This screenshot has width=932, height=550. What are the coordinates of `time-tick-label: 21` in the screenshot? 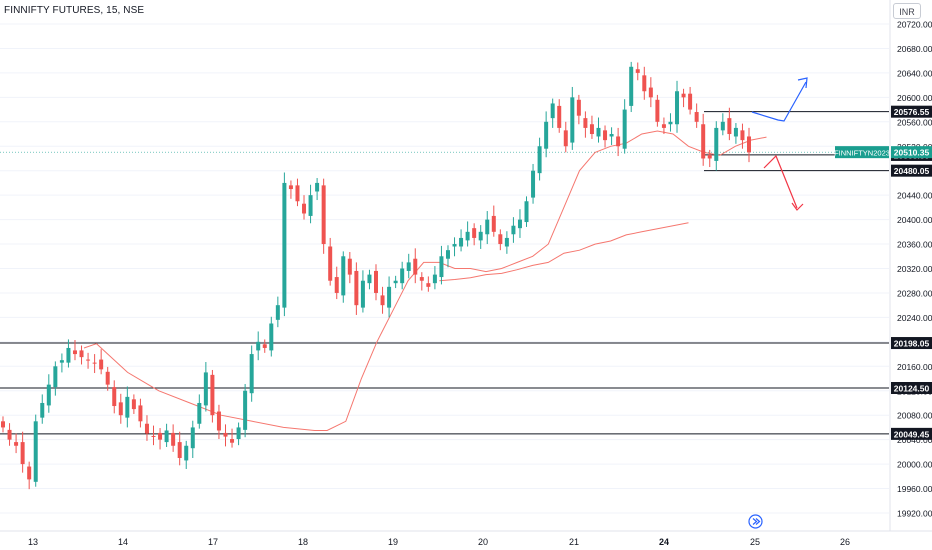 It's located at (574, 542).